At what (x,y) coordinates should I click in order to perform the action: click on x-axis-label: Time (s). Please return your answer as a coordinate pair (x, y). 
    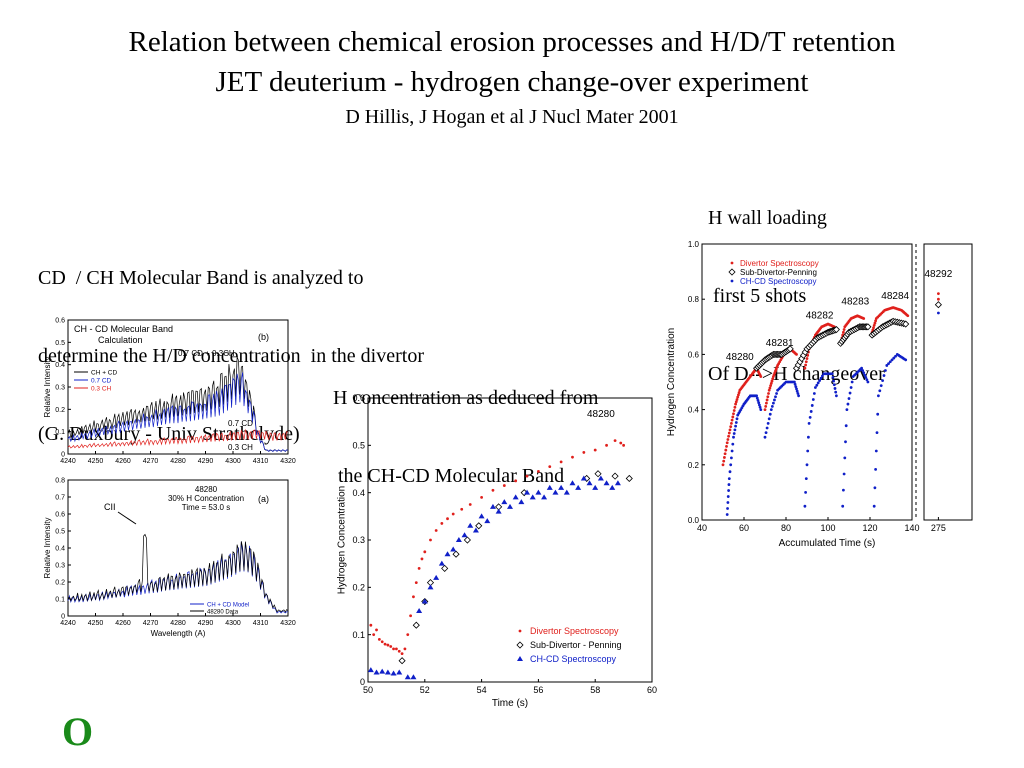
    Looking at the image, I should click on (510, 703).